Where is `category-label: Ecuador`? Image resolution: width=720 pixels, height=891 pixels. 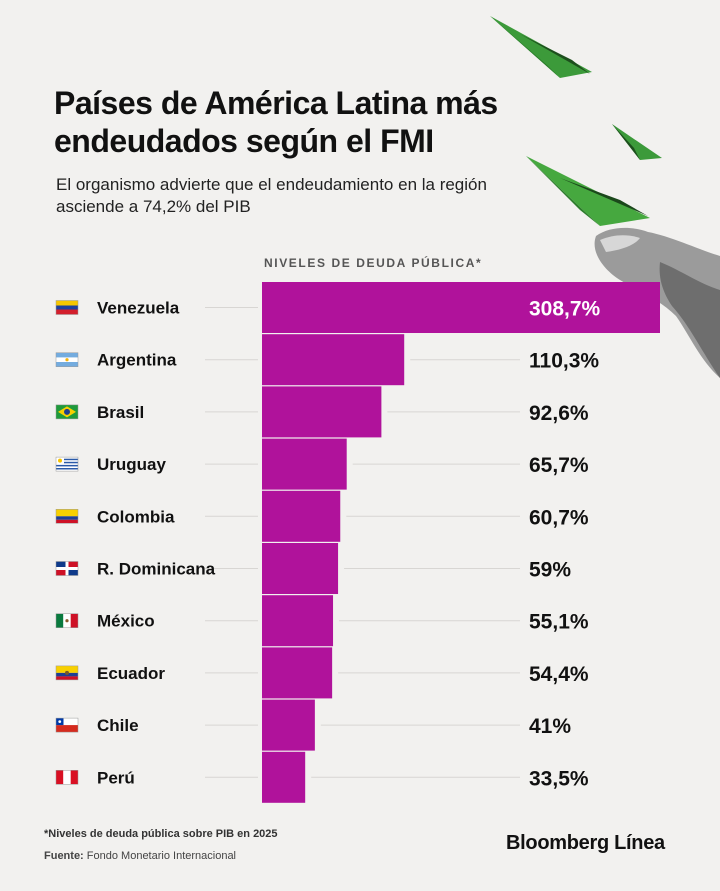 category-label: Ecuador is located at coordinates (131, 673).